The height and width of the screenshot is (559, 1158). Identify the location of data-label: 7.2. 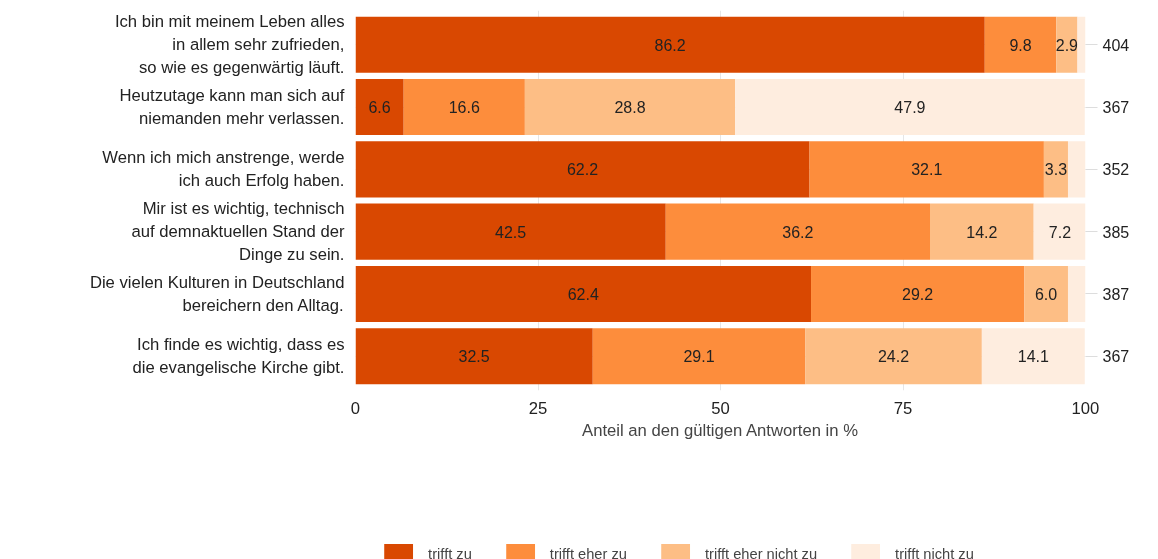
(1060, 232).